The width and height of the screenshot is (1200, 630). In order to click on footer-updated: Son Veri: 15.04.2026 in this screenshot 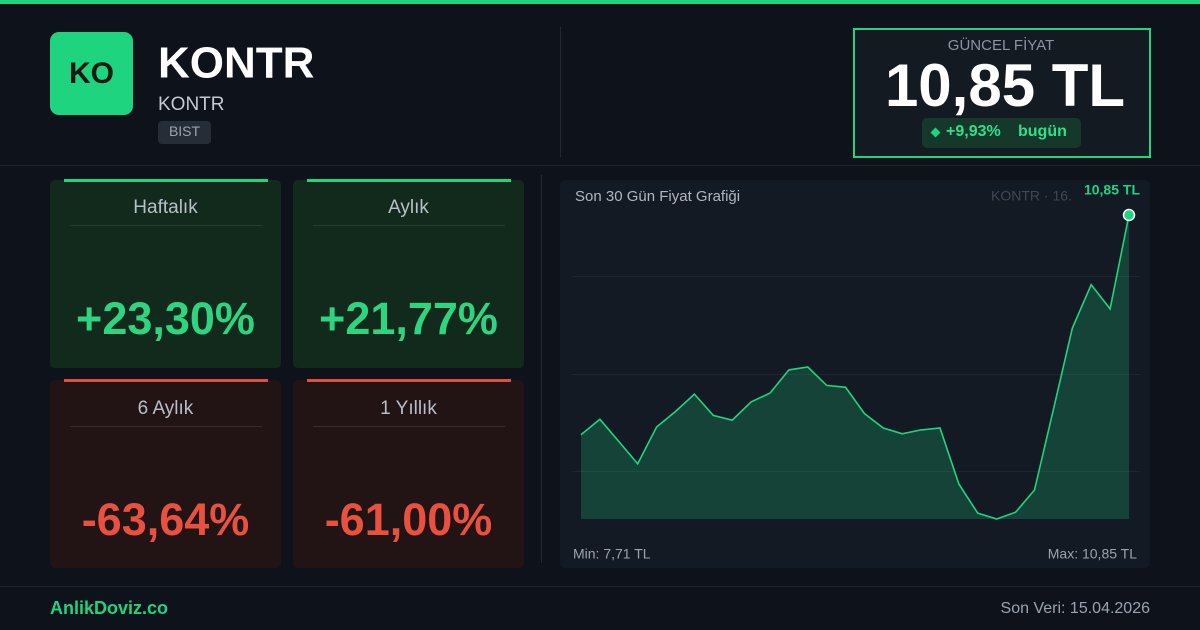, I will do `click(1076, 608)`.